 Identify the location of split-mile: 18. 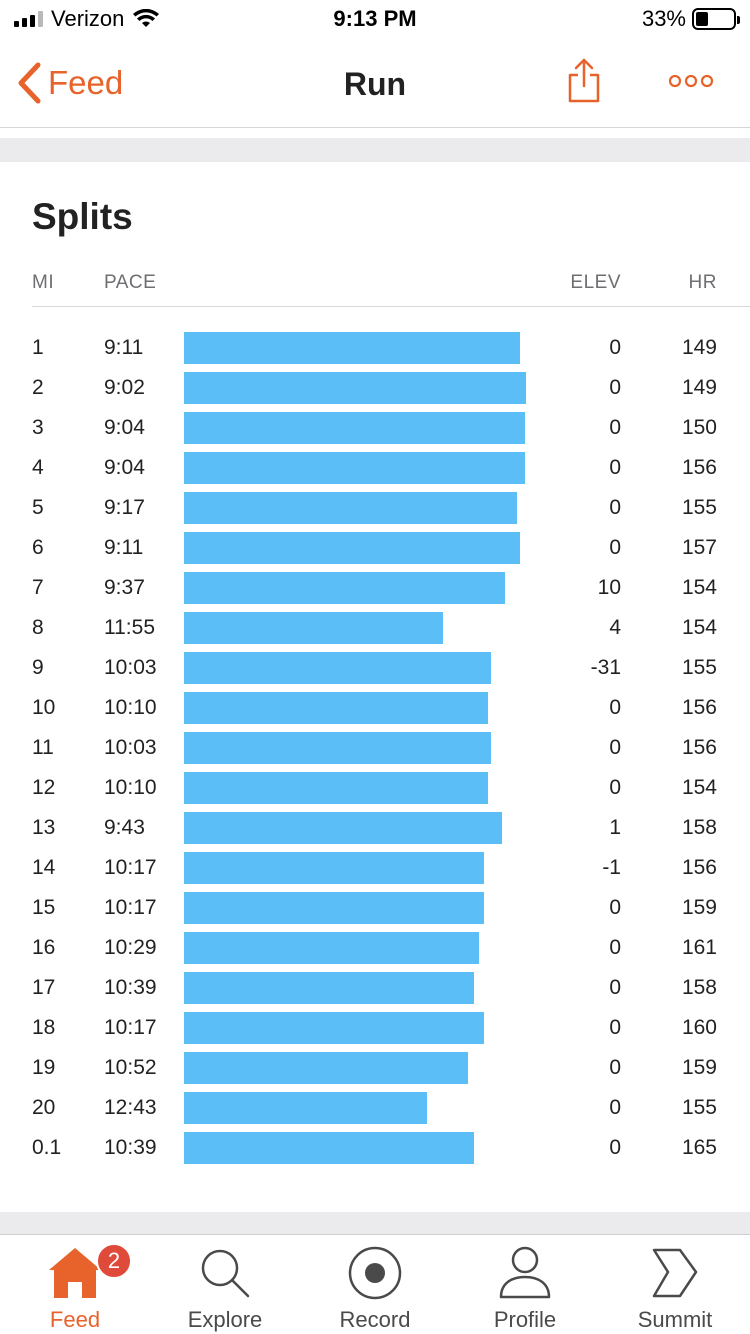
(44, 1027).